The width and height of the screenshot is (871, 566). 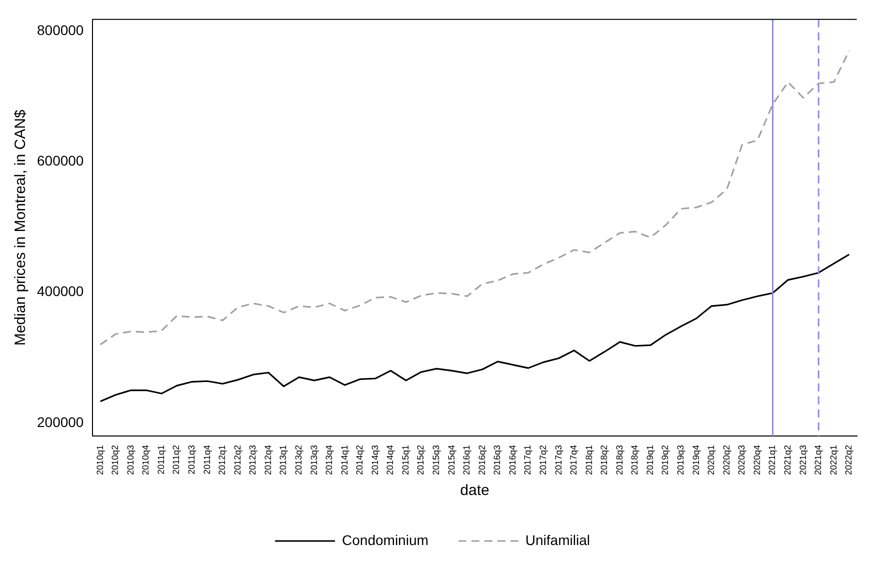 What do you see at coordinates (130, 460) in the screenshot?
I see `x-tick-label: 2010q3` at bounding box center [130, 460].